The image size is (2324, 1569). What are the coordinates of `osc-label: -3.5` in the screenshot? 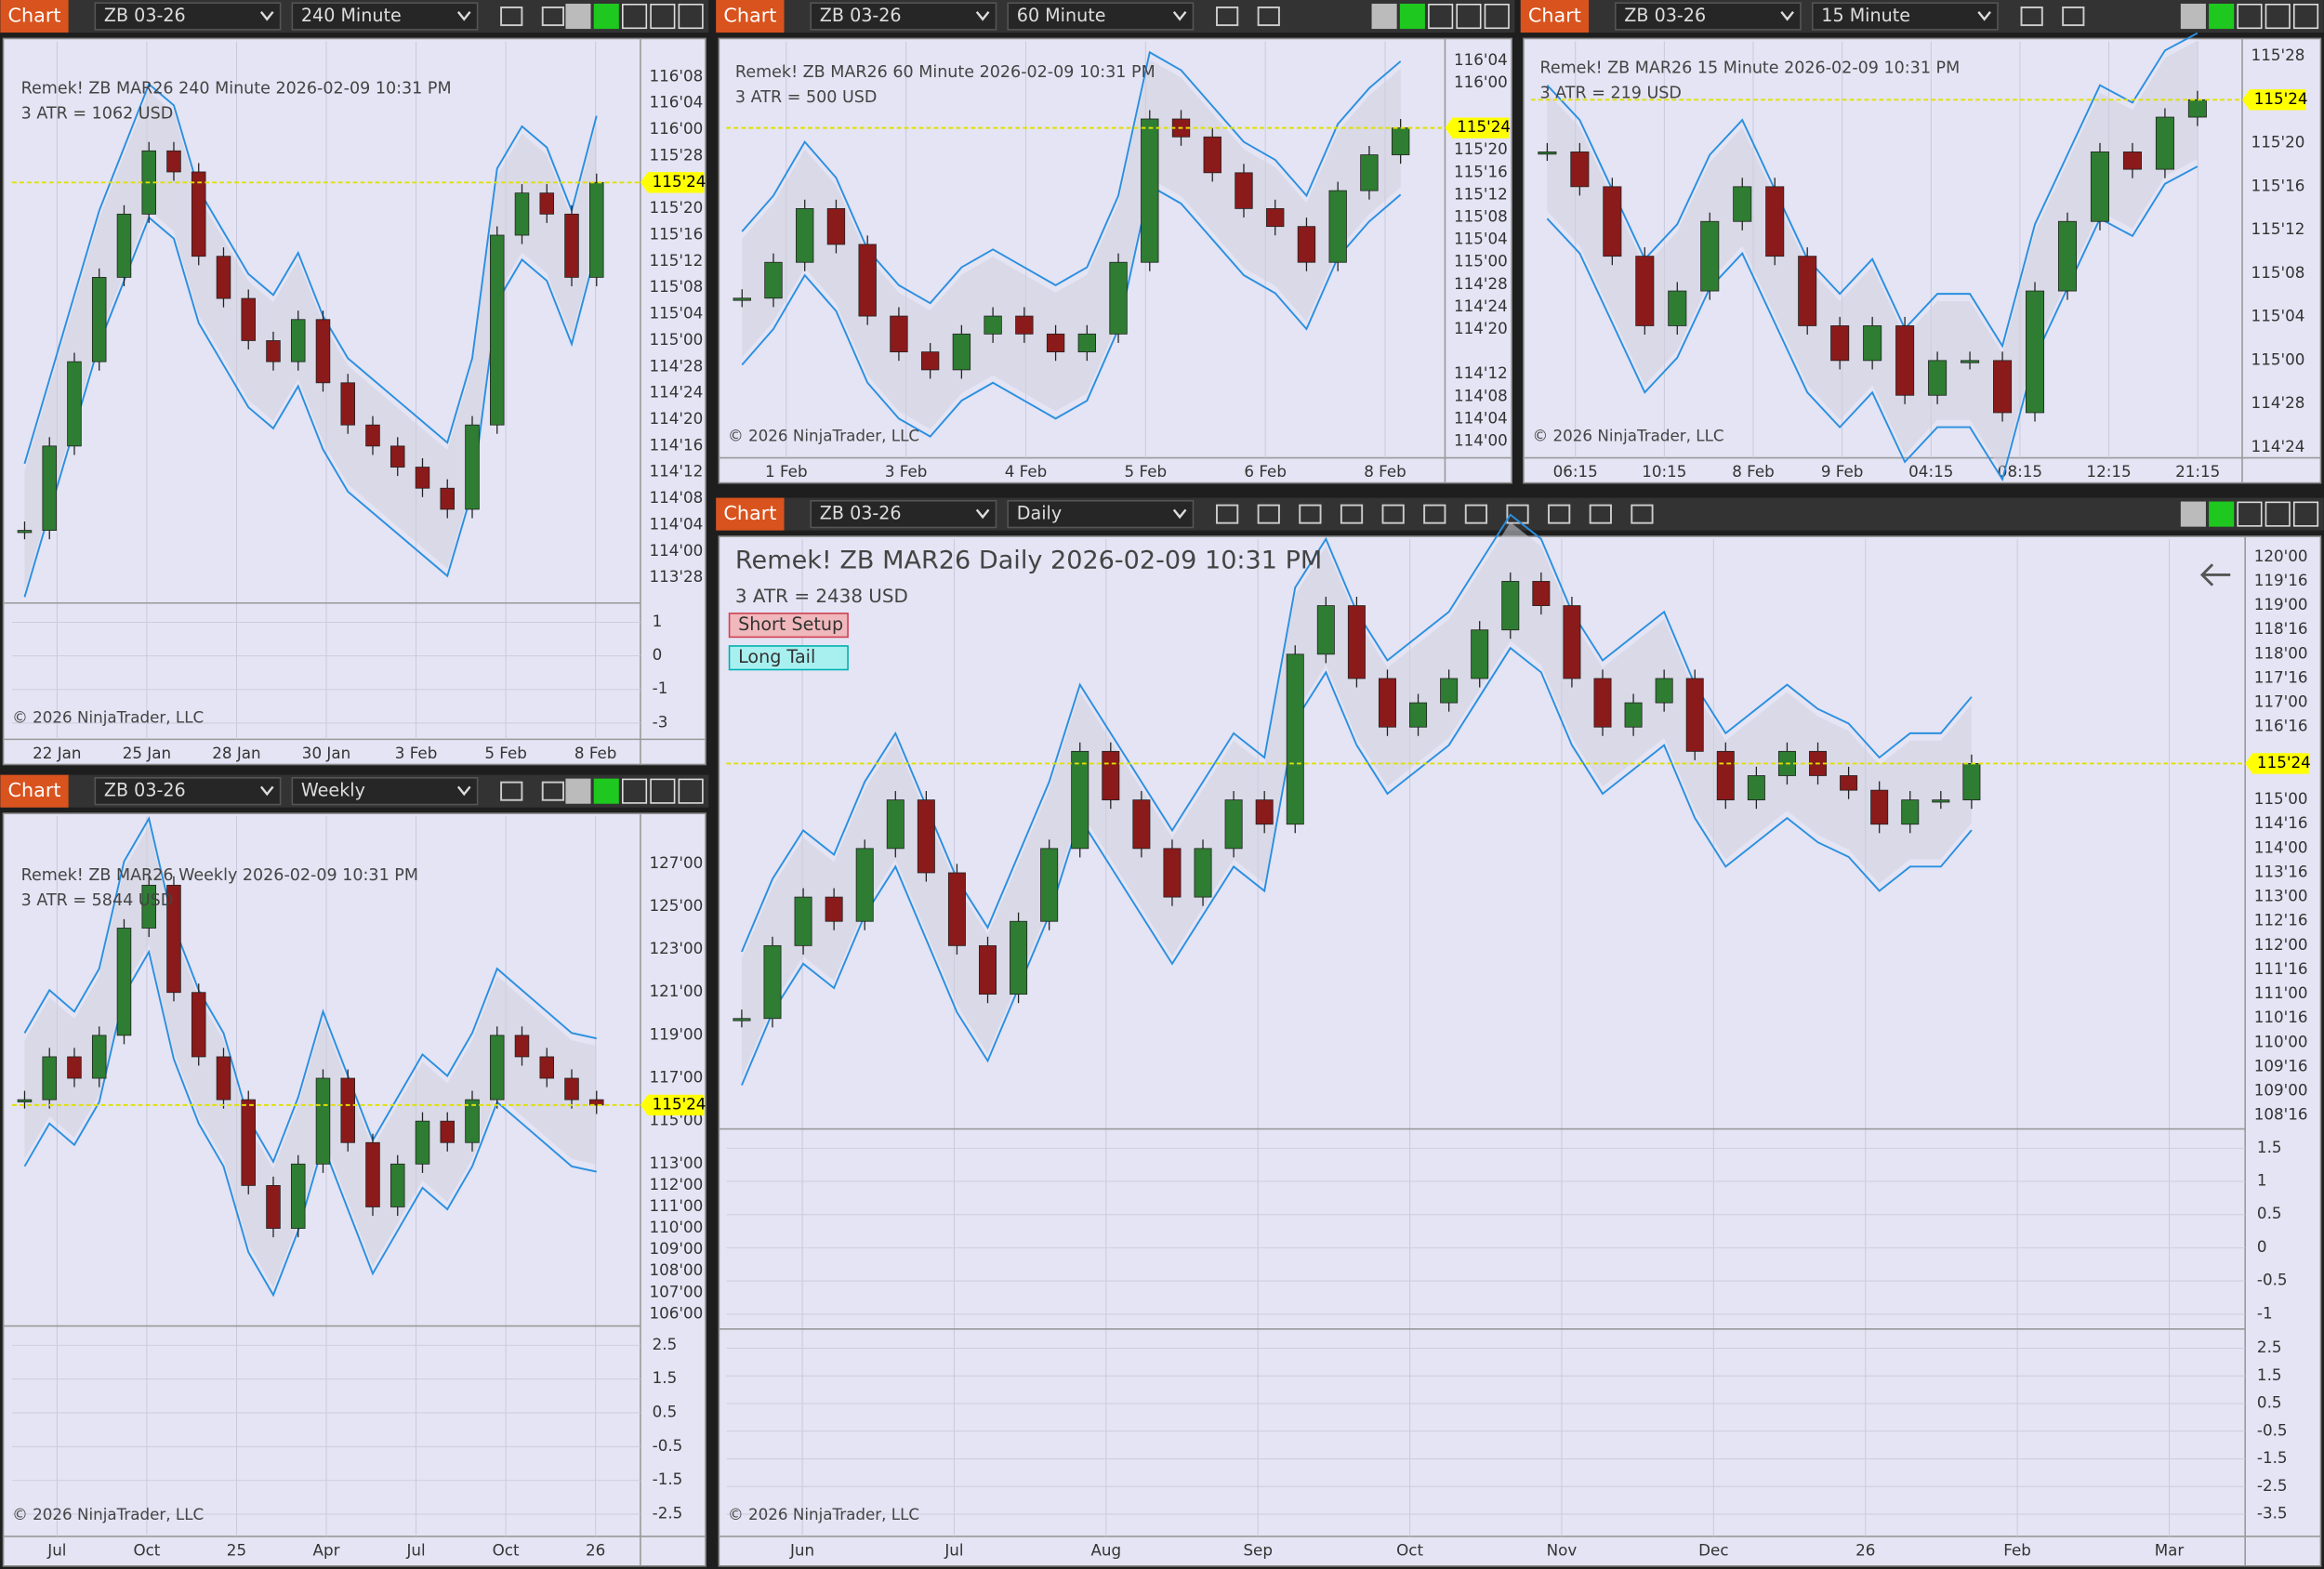 It's located at (2272, 1513).